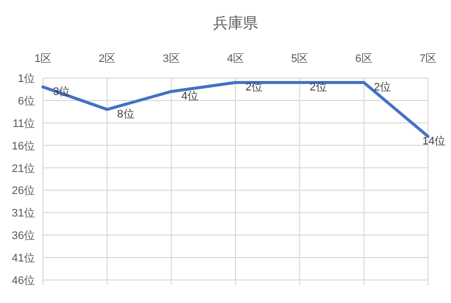 This screenshot has width=451, height=303. What do you see at coordinates (23, 281) in the screenshot?
I see `y-tick-label: 46位` at bounding box center [23, 281].